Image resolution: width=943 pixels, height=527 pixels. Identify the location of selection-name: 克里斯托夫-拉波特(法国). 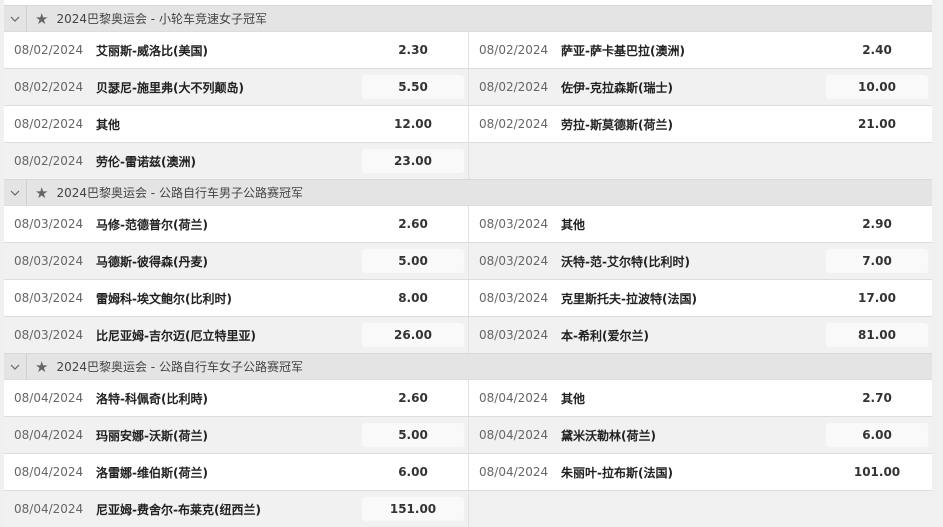
(629, 298).